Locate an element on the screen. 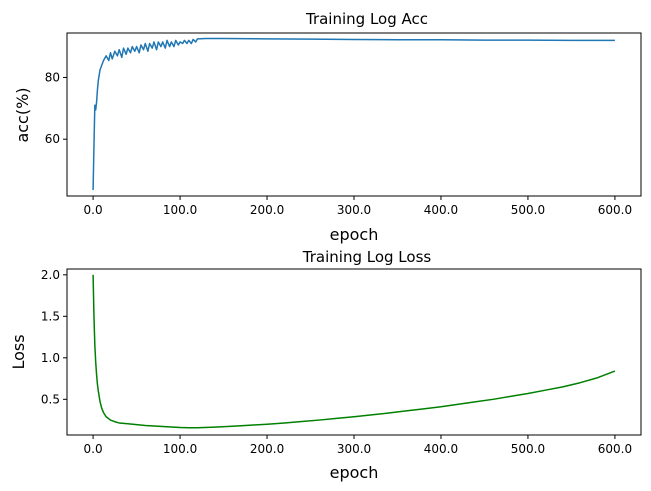  acc-x-tick-label: 500.0 is located at coordinates (528, 210).